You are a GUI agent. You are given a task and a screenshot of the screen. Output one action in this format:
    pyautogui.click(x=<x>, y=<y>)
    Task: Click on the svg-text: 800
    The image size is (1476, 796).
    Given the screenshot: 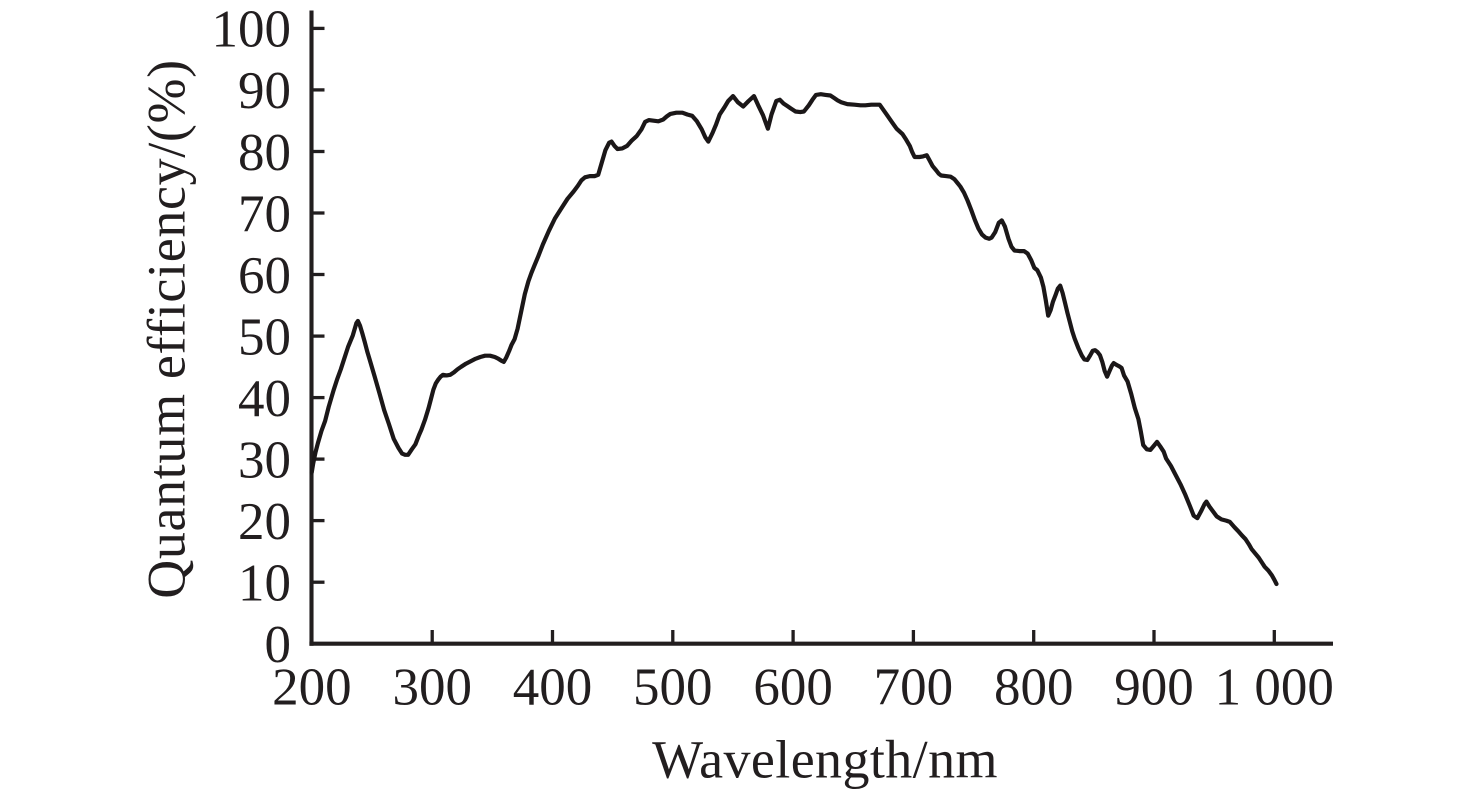 What is the action you would take?
    pyautogui.click(x=1034, y=688)
    